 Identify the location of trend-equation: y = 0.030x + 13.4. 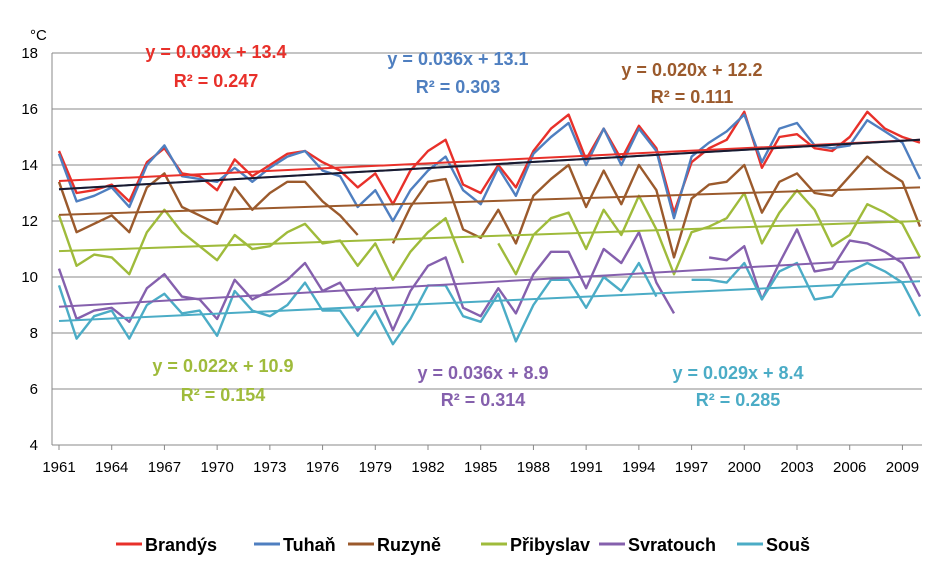
(215, 52).